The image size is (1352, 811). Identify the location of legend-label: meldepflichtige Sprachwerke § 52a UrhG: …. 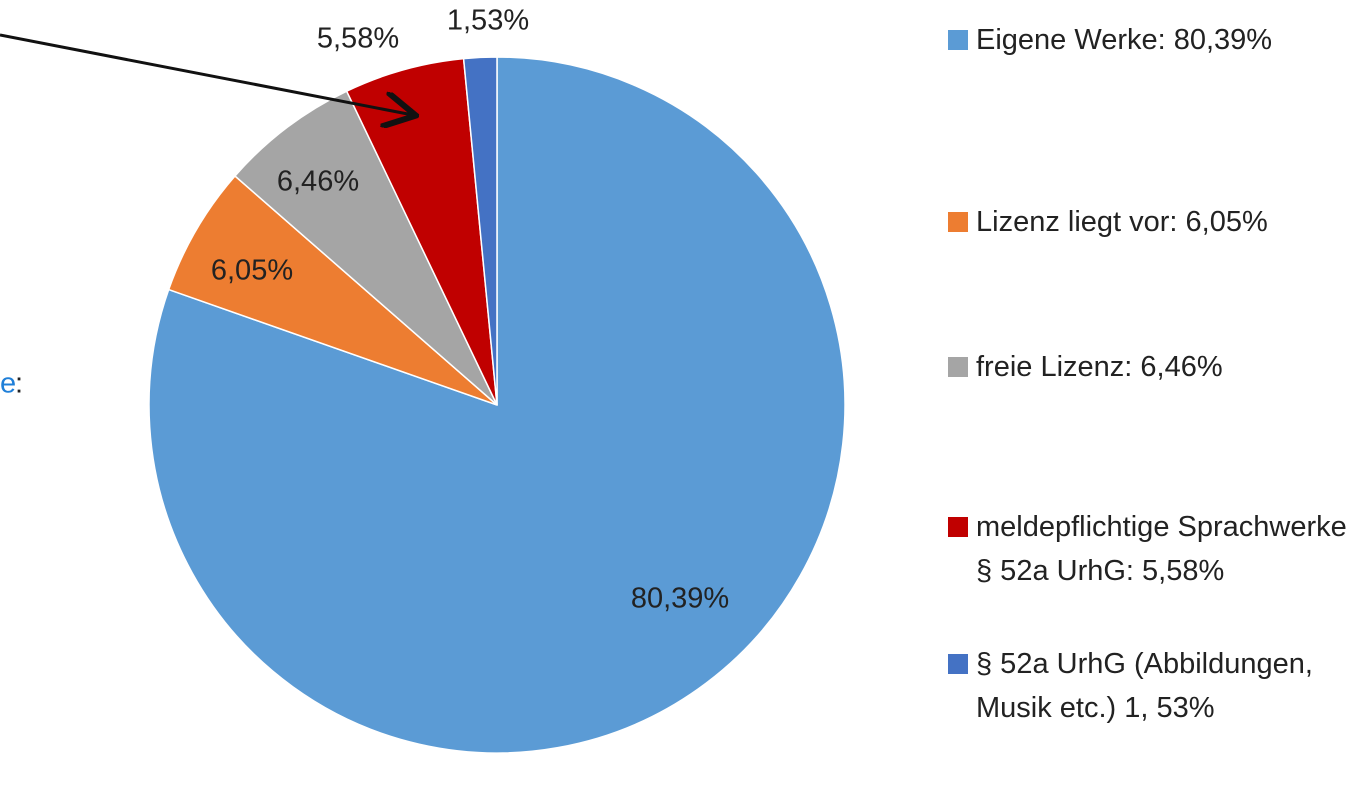
(1161, 549).